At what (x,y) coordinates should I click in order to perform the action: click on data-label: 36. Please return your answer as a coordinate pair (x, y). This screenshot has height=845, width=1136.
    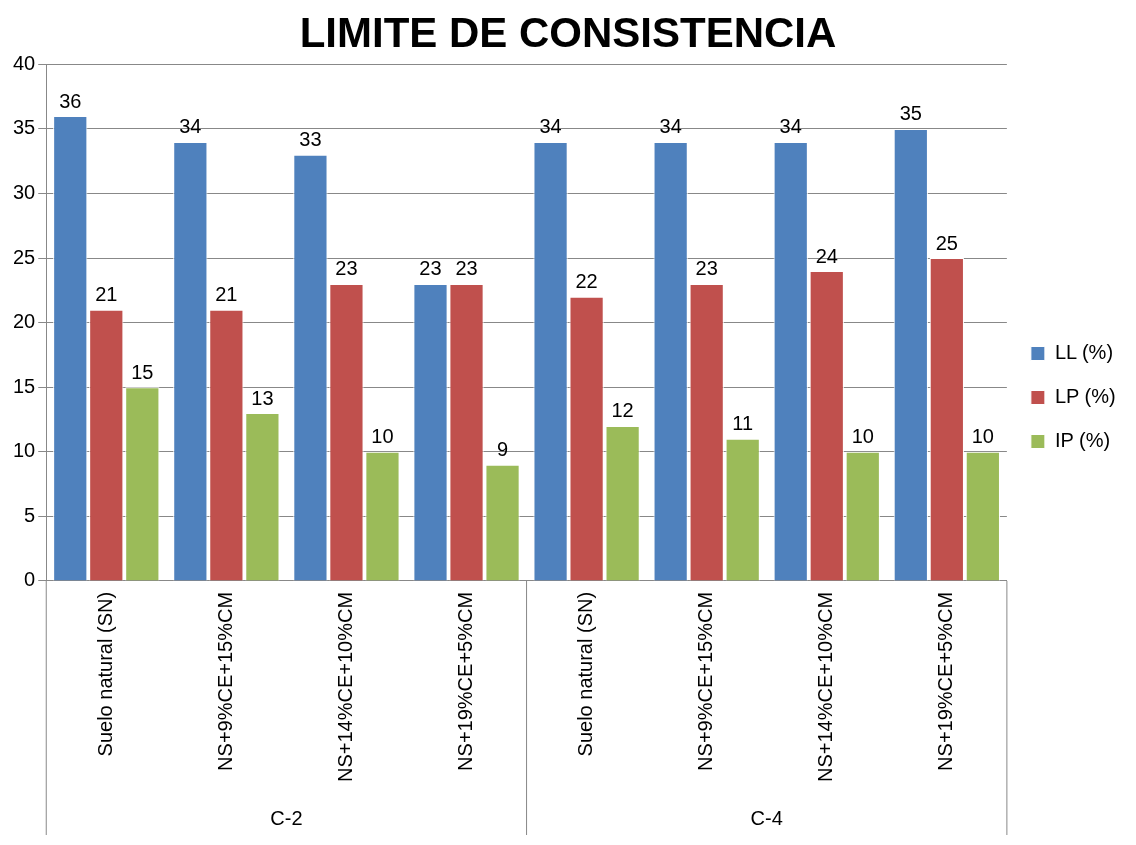
    Looking at the image, I should click on (70, 100).